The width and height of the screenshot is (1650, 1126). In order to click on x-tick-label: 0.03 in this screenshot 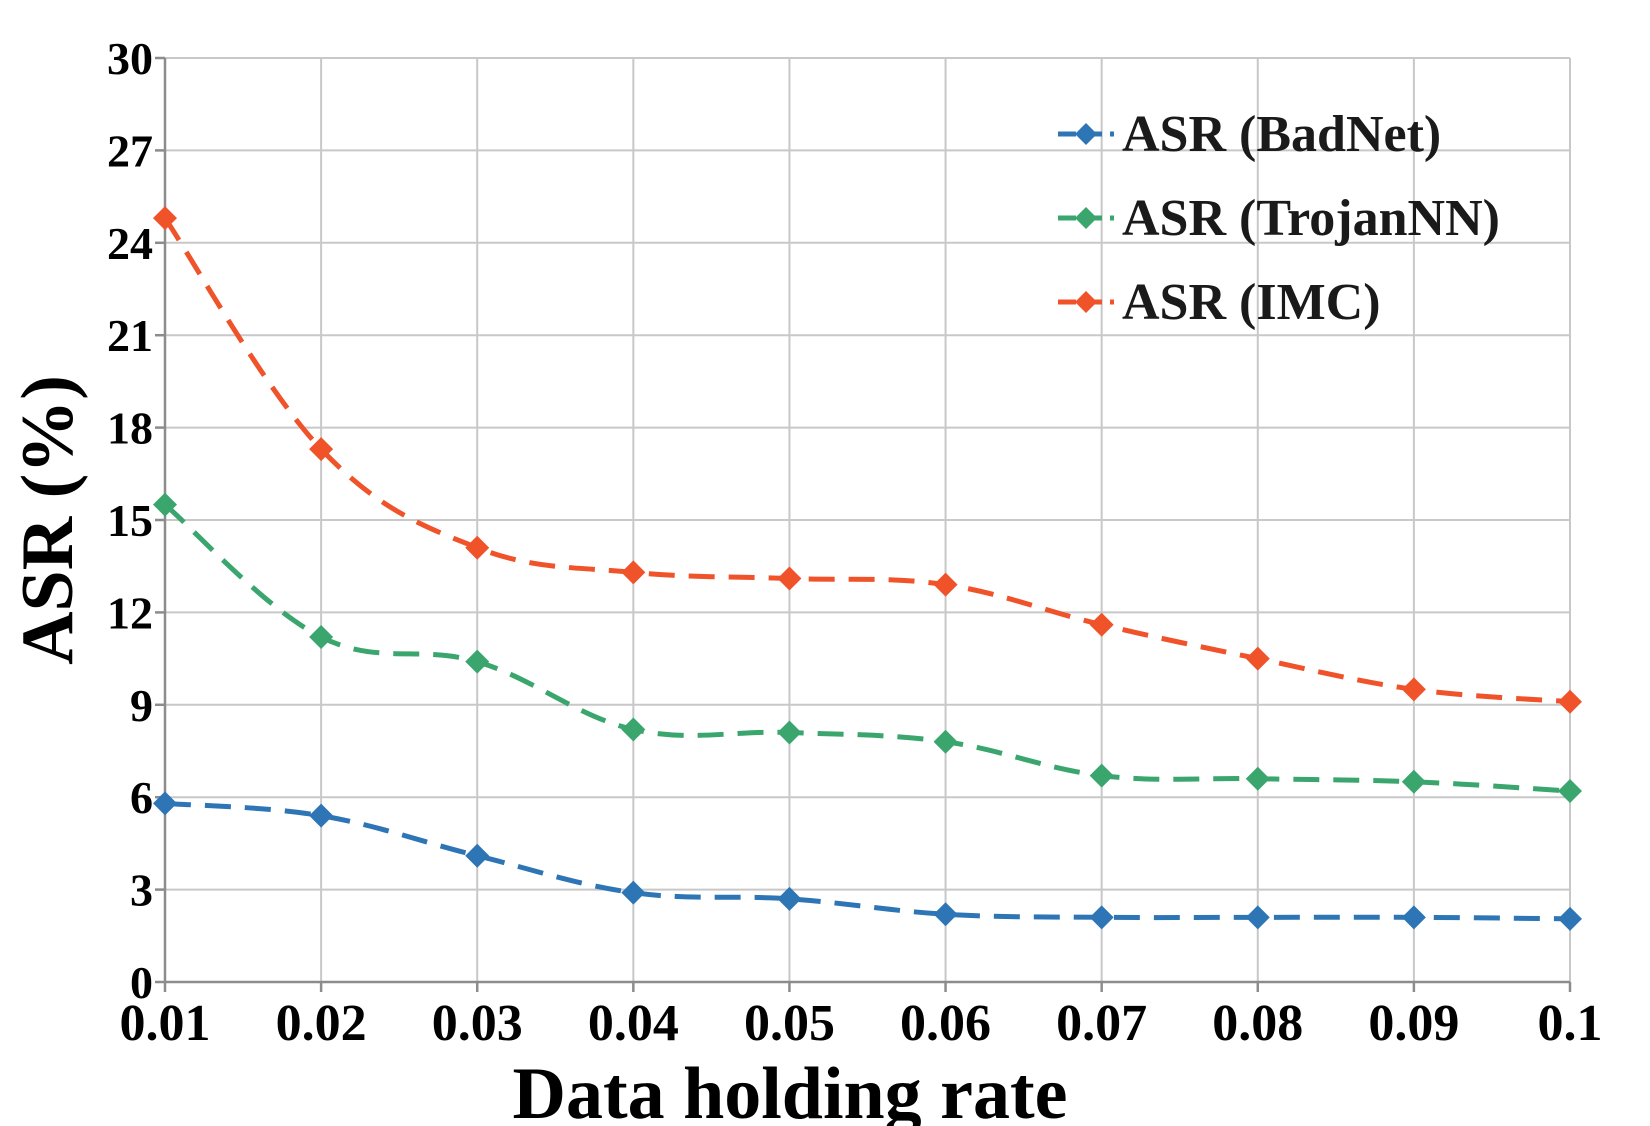, I will do `click(477, 1023)`.